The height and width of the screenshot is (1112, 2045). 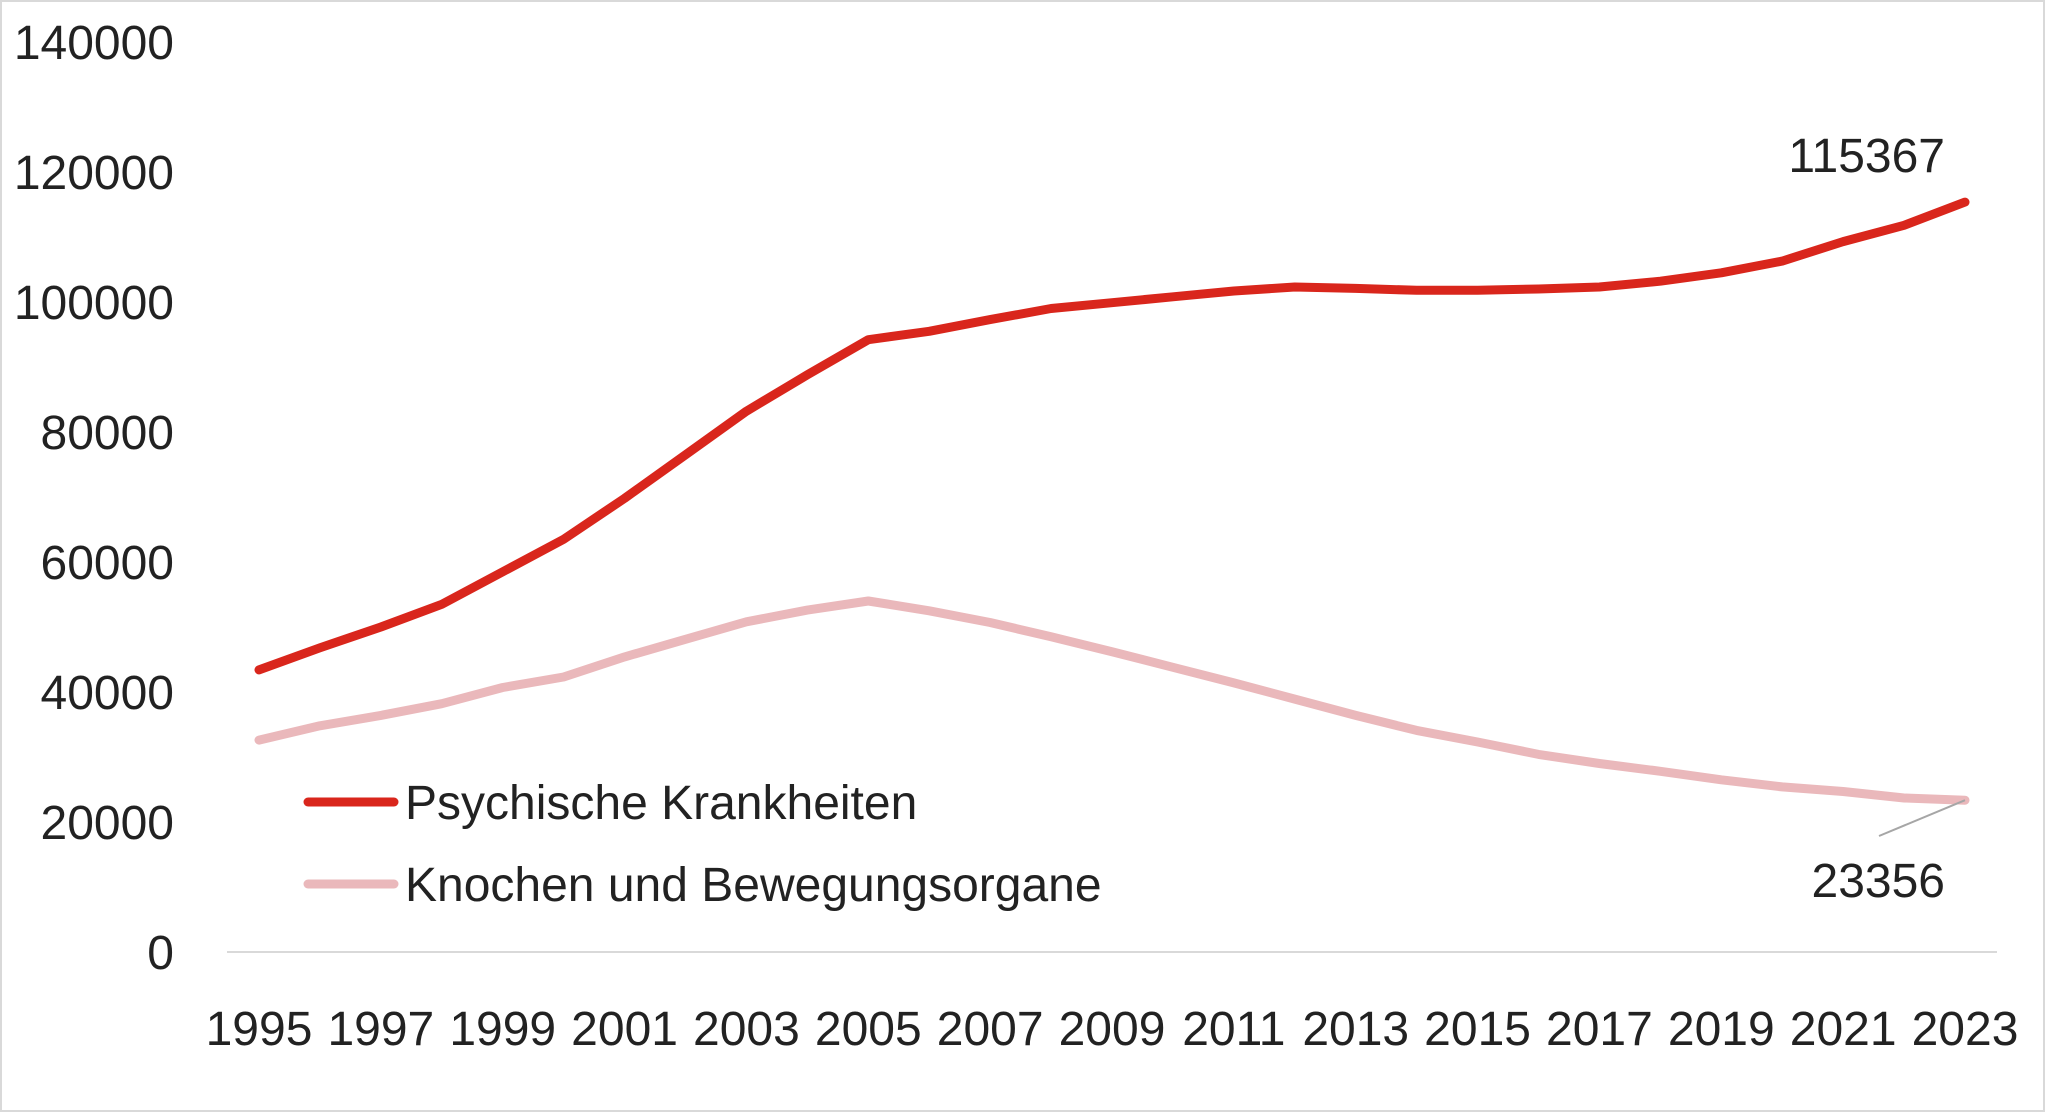 I want to click on x-tick-label: 2015, so click(x=1477, y=1029).